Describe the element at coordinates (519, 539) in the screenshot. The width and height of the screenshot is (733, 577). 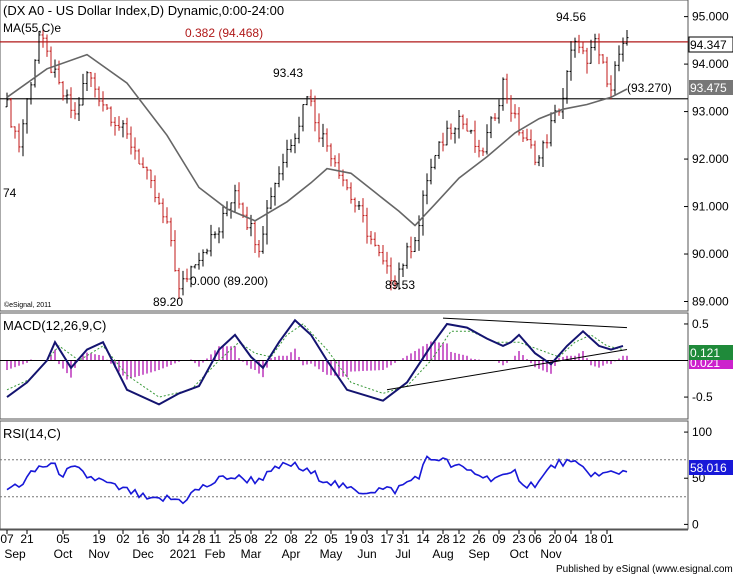
I see `x-tick-label: 23` at that location.